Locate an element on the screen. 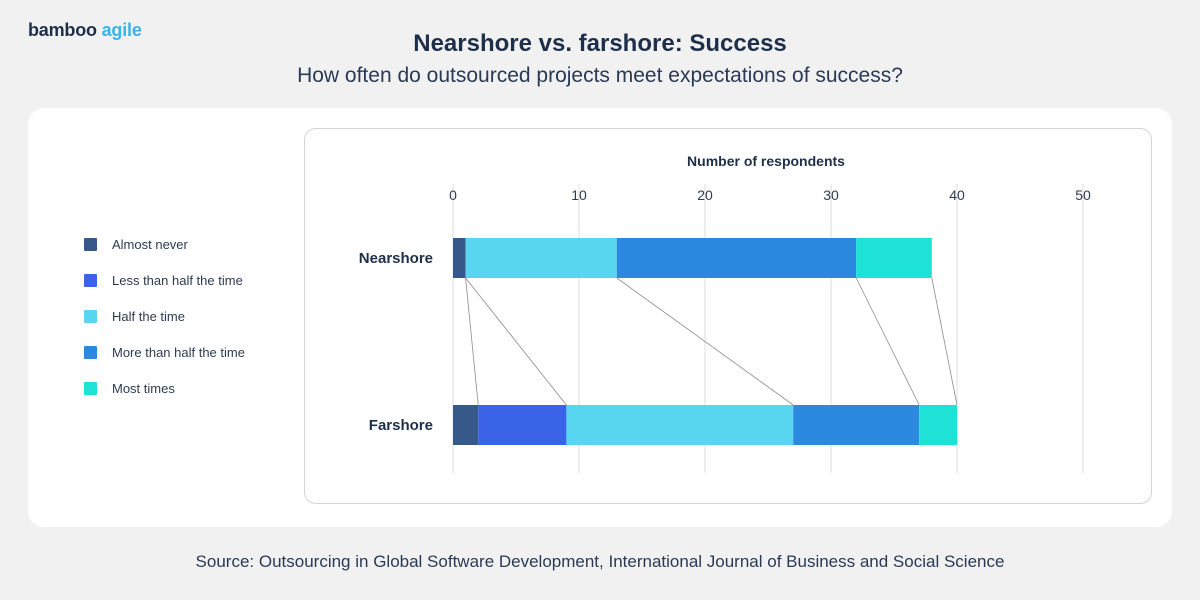 Image resolution: width=1200 pixels, height=600 pixels. legend-label: Almost never is located at coordinates (150, 244).